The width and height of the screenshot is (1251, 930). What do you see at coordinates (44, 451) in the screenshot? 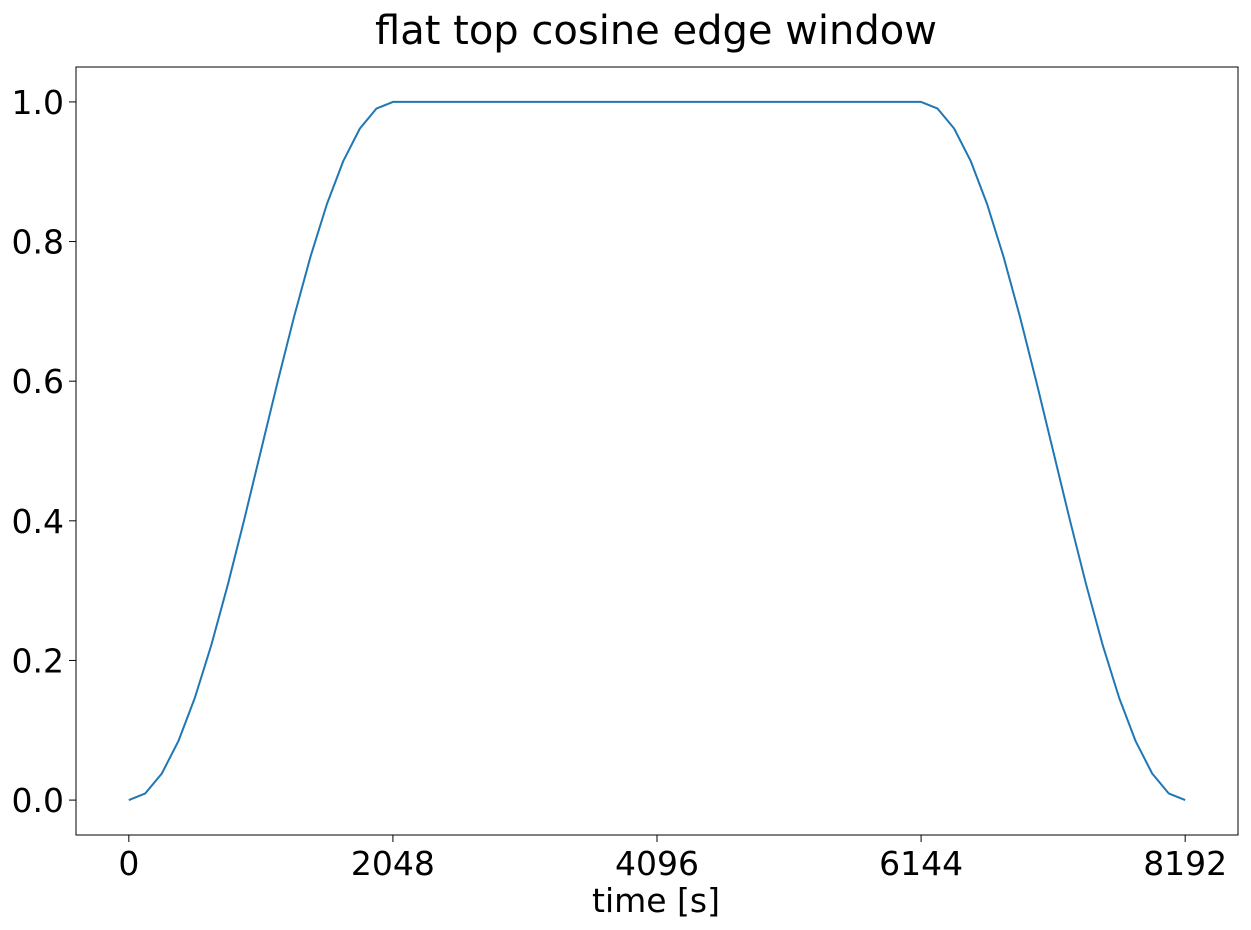
I see `y-axis: 0.0 0.2 0.4 0.6 0.8 1.0` at bounding box center [44, 451].